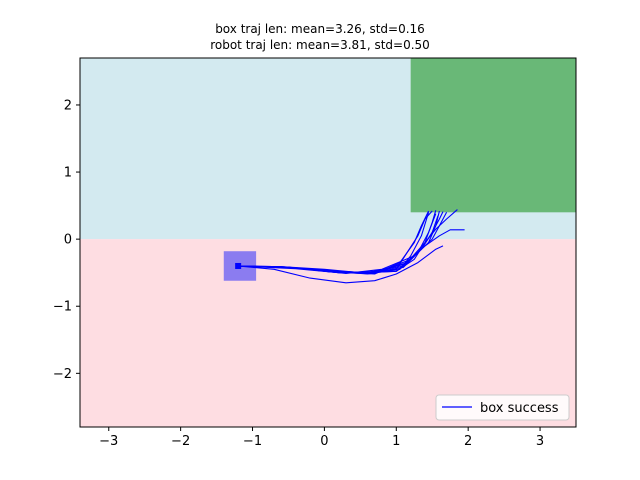  What do you see at coordinates (540, 441) in the screenshot?
I see `x-tick-label: 3` at bounding box center [540, 441].